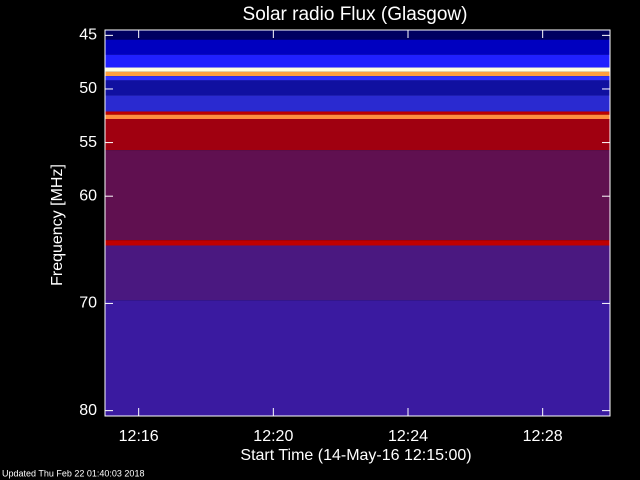 Image resolution: width=640 pixels, height=480 pixels. I want to click on y-axis-label: Frequency [MHz], so click(57, 225).